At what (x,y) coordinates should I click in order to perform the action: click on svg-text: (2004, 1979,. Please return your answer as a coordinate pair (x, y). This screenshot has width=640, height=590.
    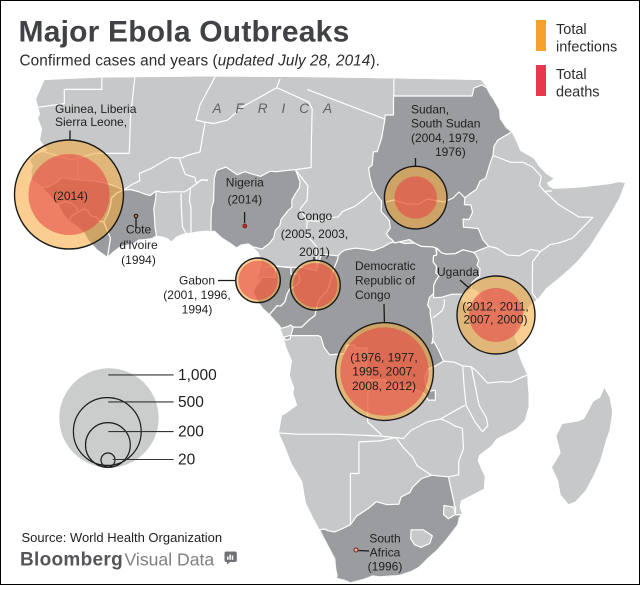
    Looking at the image, I should click on (444, 138).